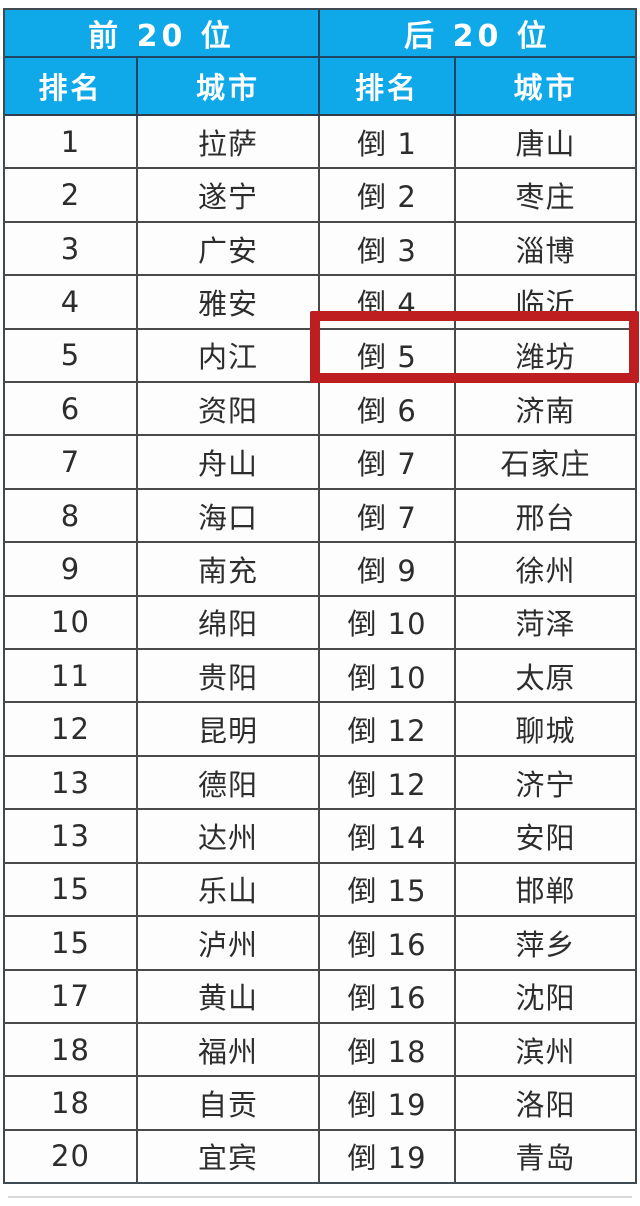 The width and height of the screenshot is (640, 1206). I want to click on rank-cell-top: 3, so click(71, 248).